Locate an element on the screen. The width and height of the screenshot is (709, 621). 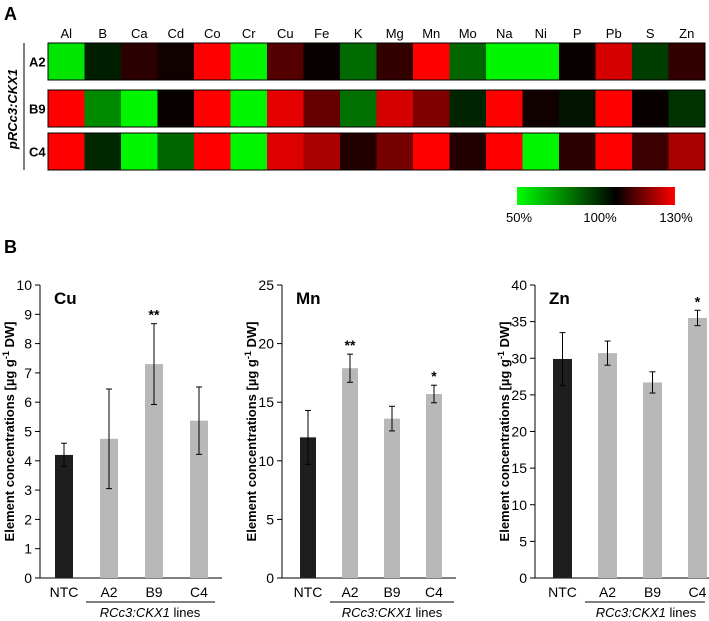
colorbar-label-max: 130% is located at coordinates (676, 217).